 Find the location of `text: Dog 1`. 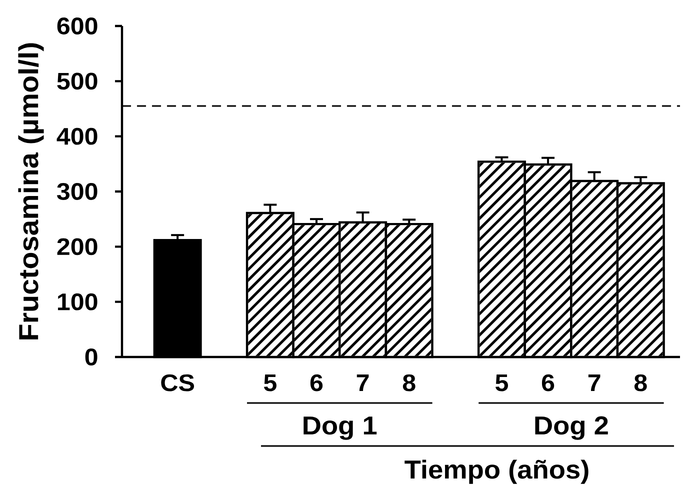

text: Dog 1 is located at coordinates (340, 428).